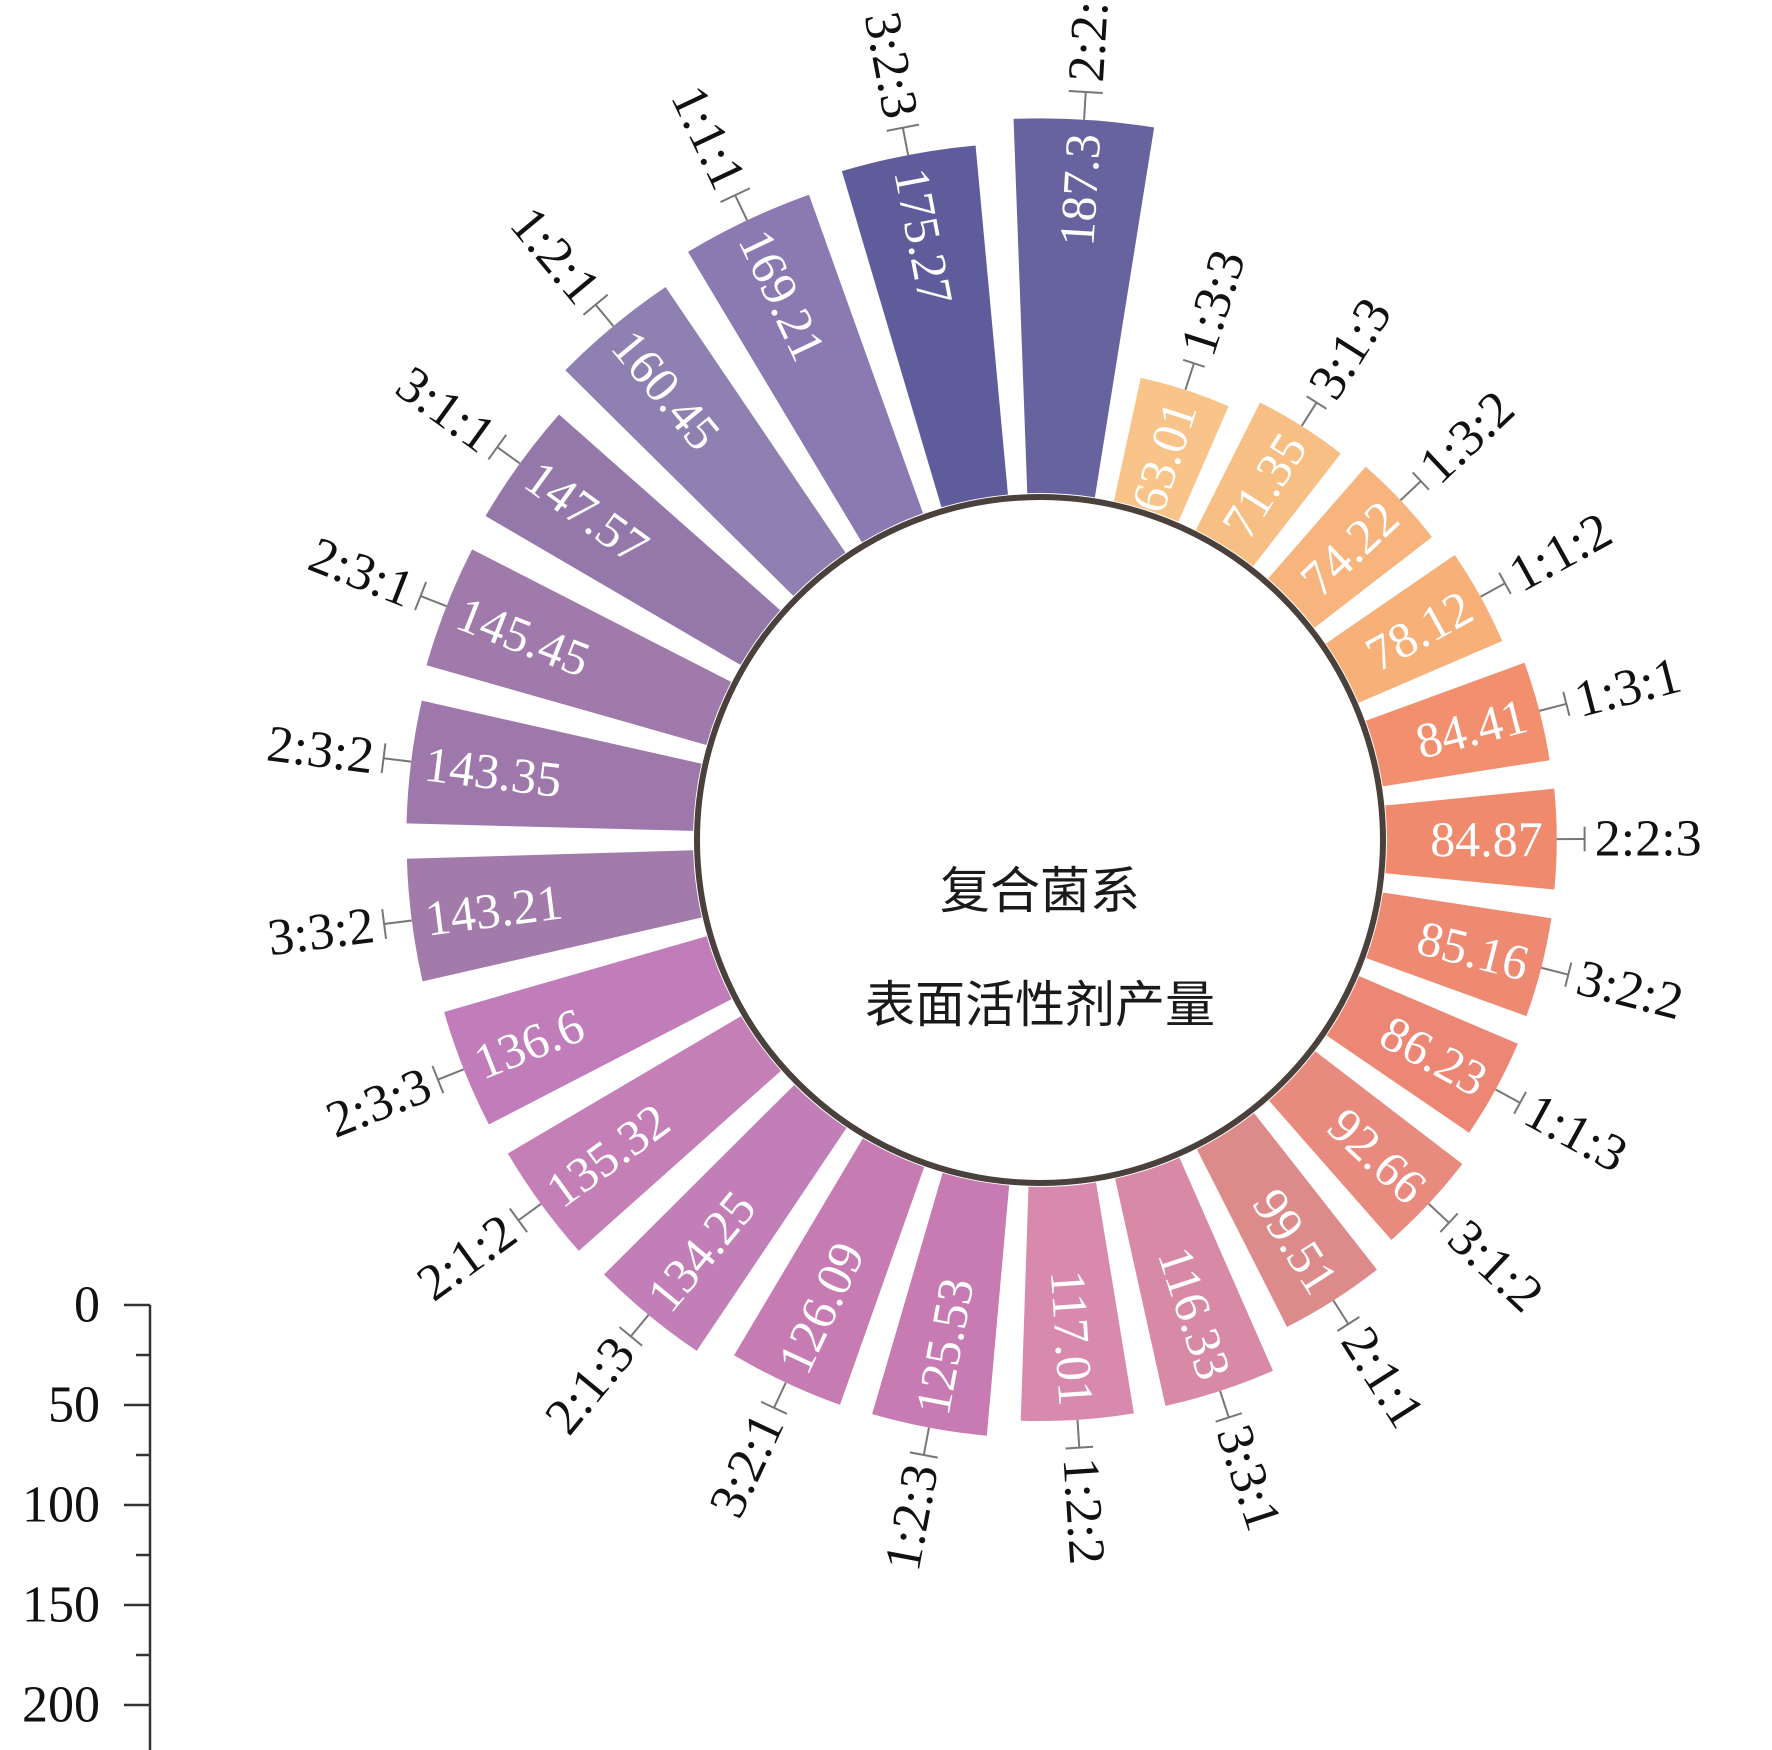  I want to click on error-bar-cap-3:1:1, so click(497, 447).